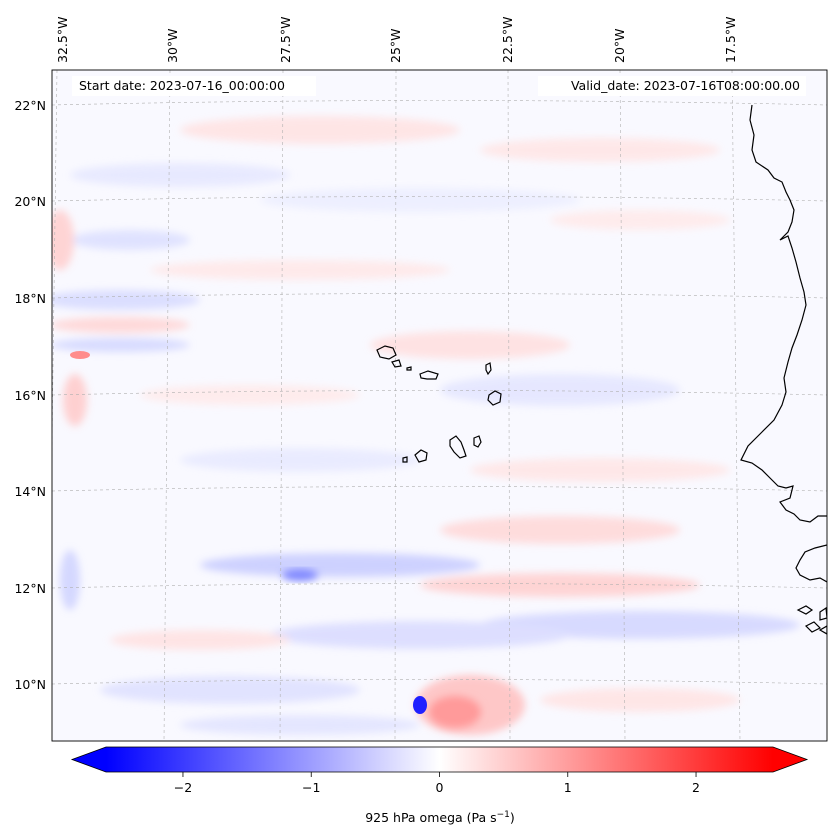 Image resolution: width=837 pixels, height=839 pixels. What do you see at coordinates (477, 441) in the screenshot?
I see `island-maio` at bounding box center [477, 441].